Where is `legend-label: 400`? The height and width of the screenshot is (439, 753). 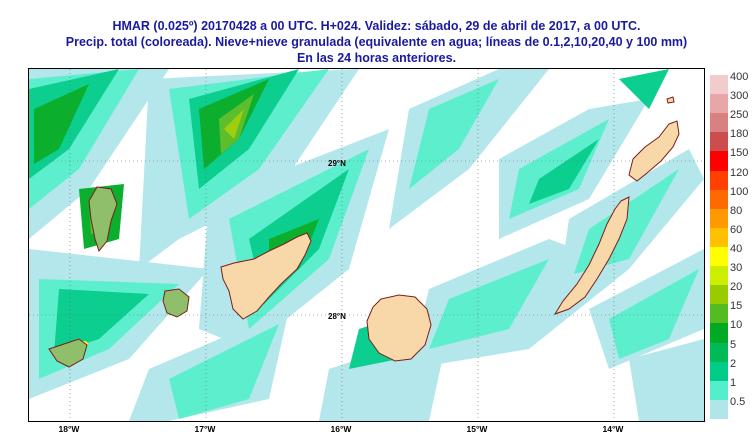 legend-label: 400 is located at coordinates (739, 77).